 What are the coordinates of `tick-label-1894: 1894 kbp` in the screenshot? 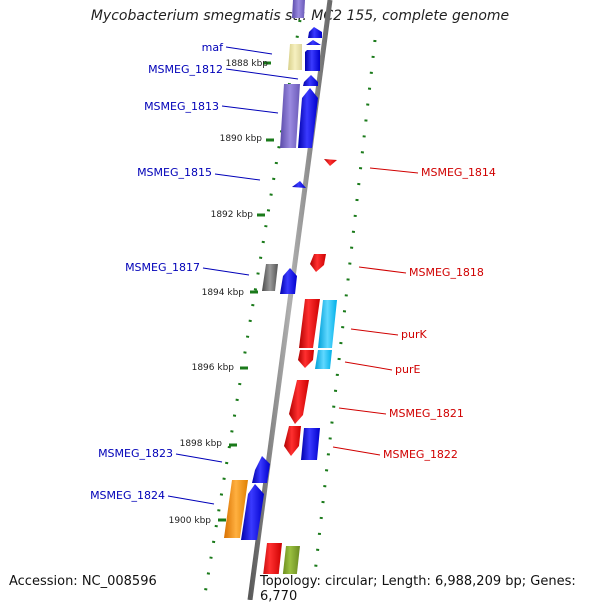 It's located at (223, 293).